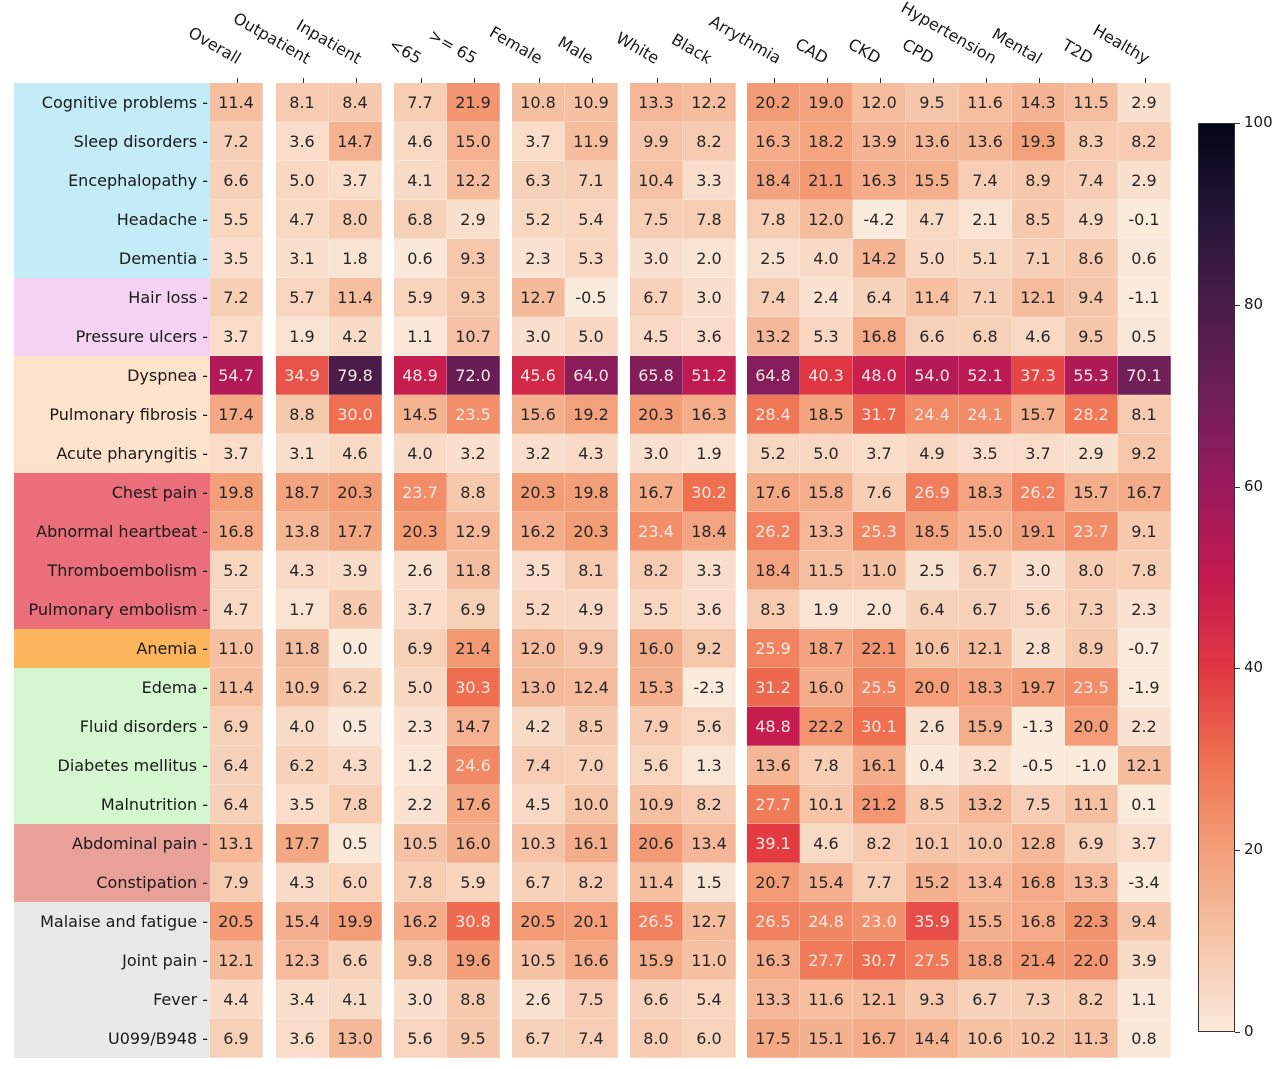  Describe the element at coordinates (656, 141) in the screenshot. I see `heatmap-cell: 9.9` at that location.